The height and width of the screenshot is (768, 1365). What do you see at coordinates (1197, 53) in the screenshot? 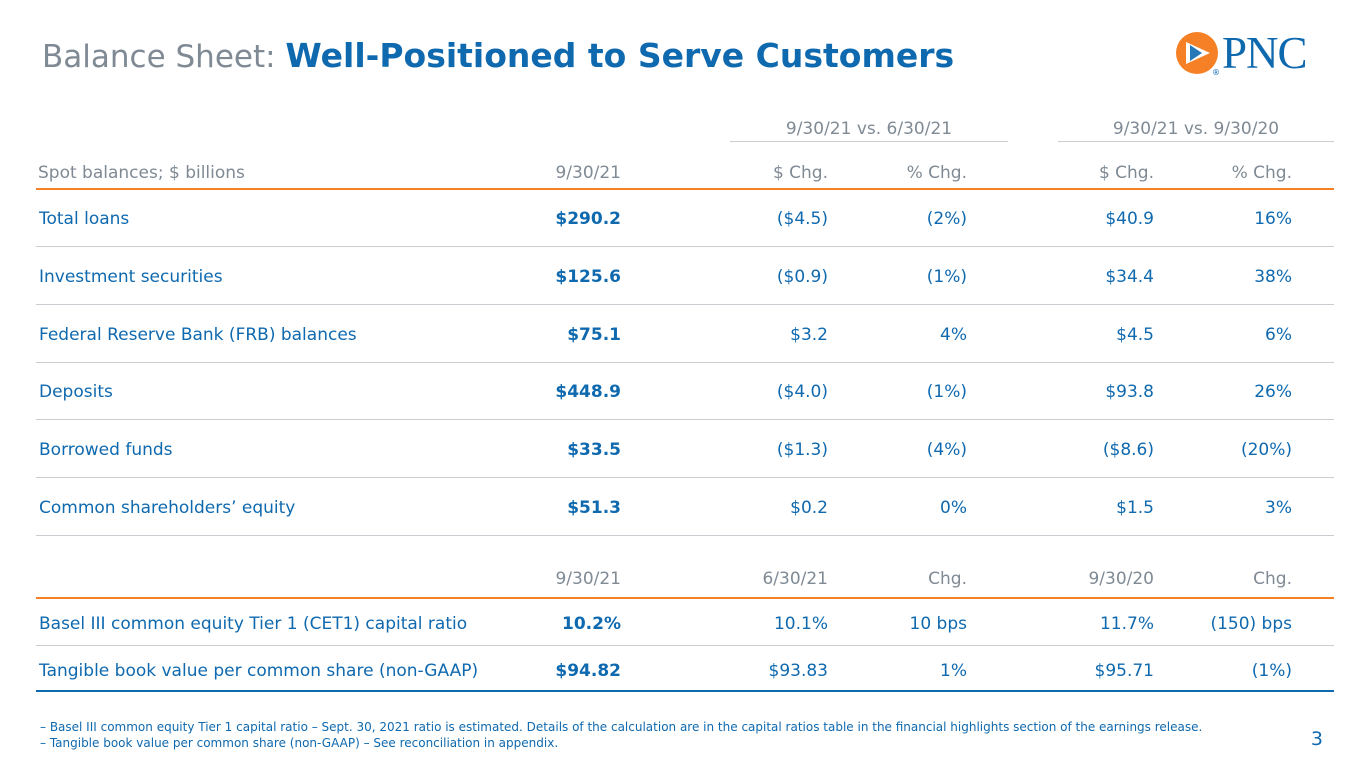
I see `pnc-triangle-logo-icon` at bounding box center [1197, 53].